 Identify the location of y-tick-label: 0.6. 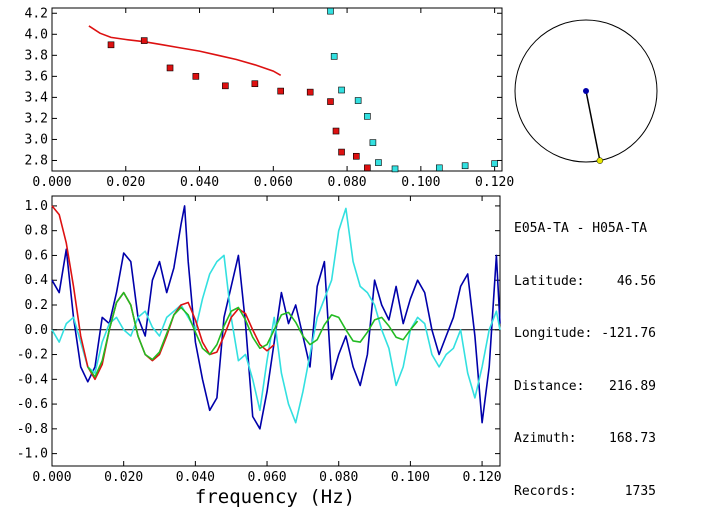
(36, 255).